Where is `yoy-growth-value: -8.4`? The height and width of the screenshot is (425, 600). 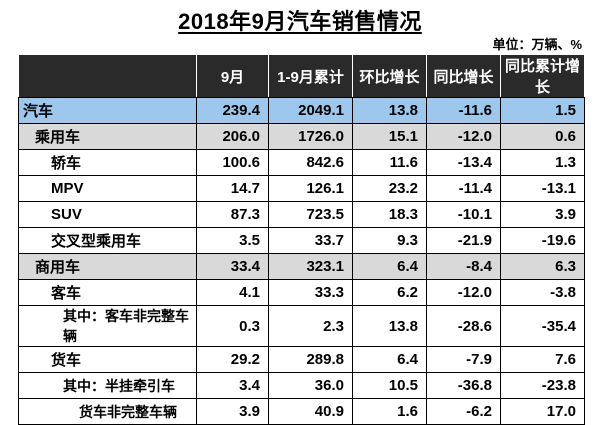
yoy-growth-value: -8.4 is located at coordinates (463, 266).